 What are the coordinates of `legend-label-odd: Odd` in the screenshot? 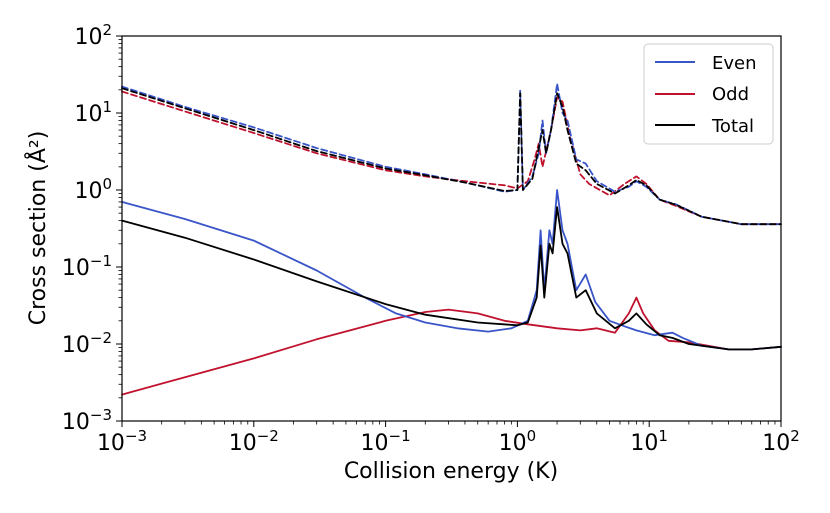 It's located at (730, 94).